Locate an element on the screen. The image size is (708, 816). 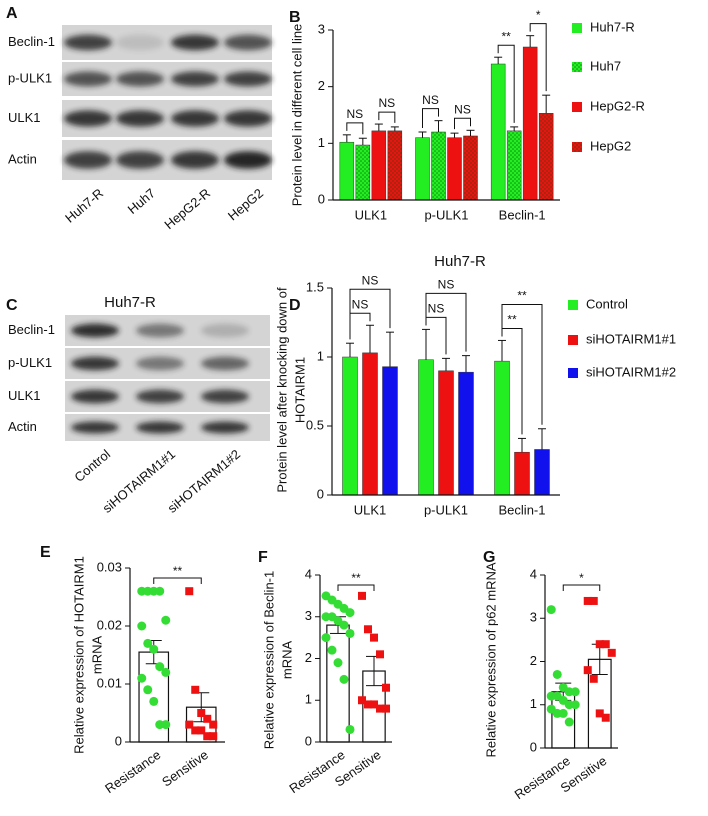
legend-label: siHOTAIRM1#1 is located at coordinates (631, 338).